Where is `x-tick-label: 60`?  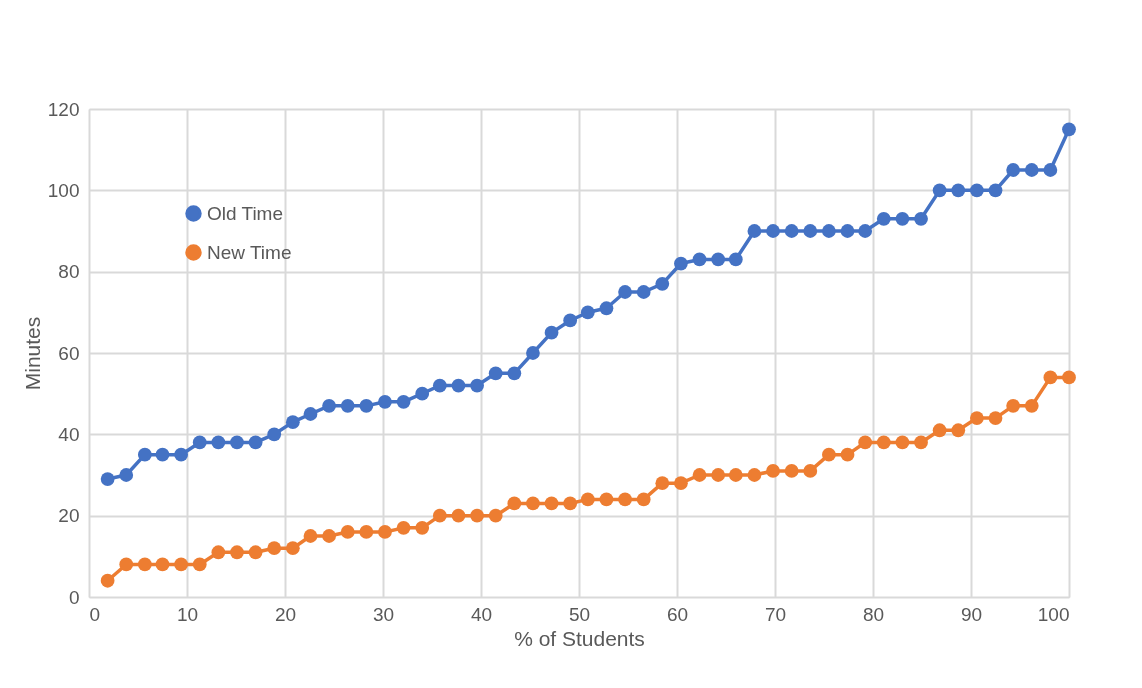 x-tick-label: 60 is located at coordinates (677, 614).